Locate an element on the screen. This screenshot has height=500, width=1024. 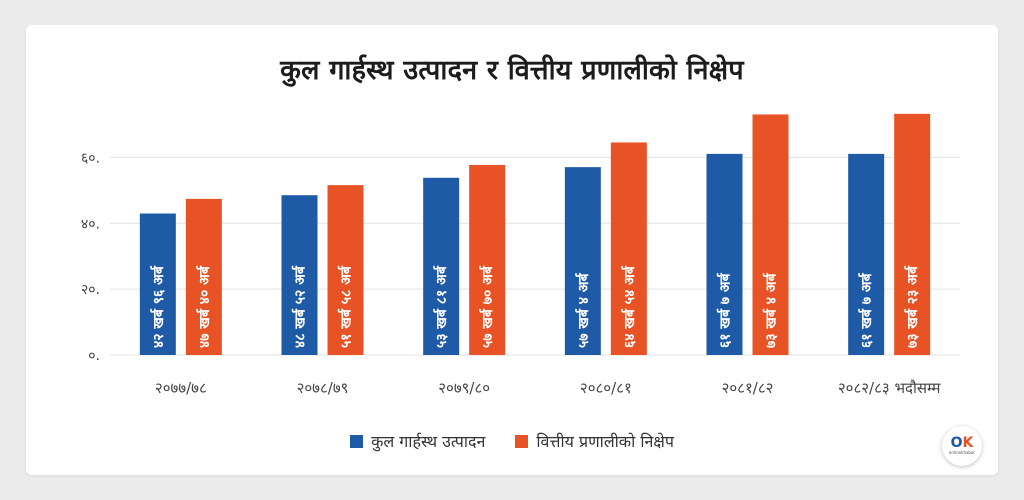
logo-mark: OK is located at coordinates (962, 443).